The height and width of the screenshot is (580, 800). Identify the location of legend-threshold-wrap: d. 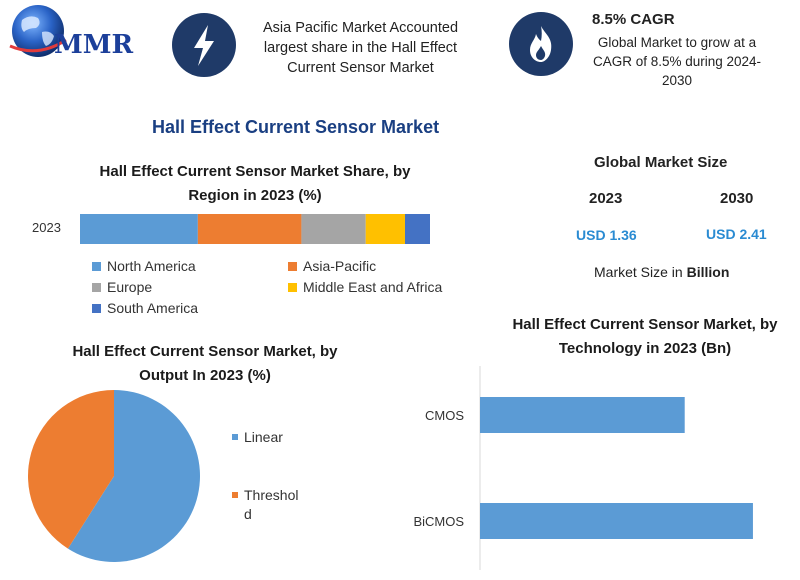
(248, 514).